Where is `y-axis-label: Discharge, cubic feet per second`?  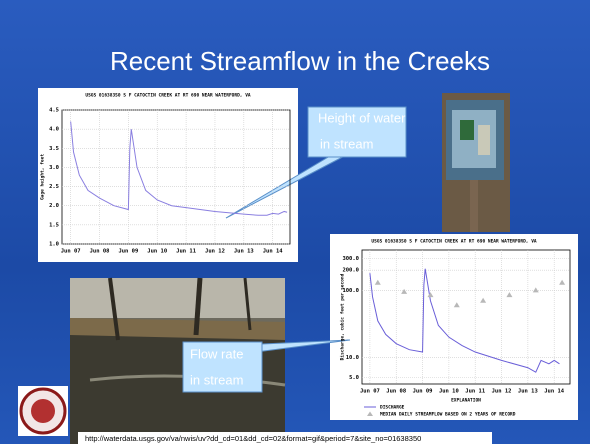 y-axis-label: Discharge, cubic feet per second is located at coordinates (343, 316).